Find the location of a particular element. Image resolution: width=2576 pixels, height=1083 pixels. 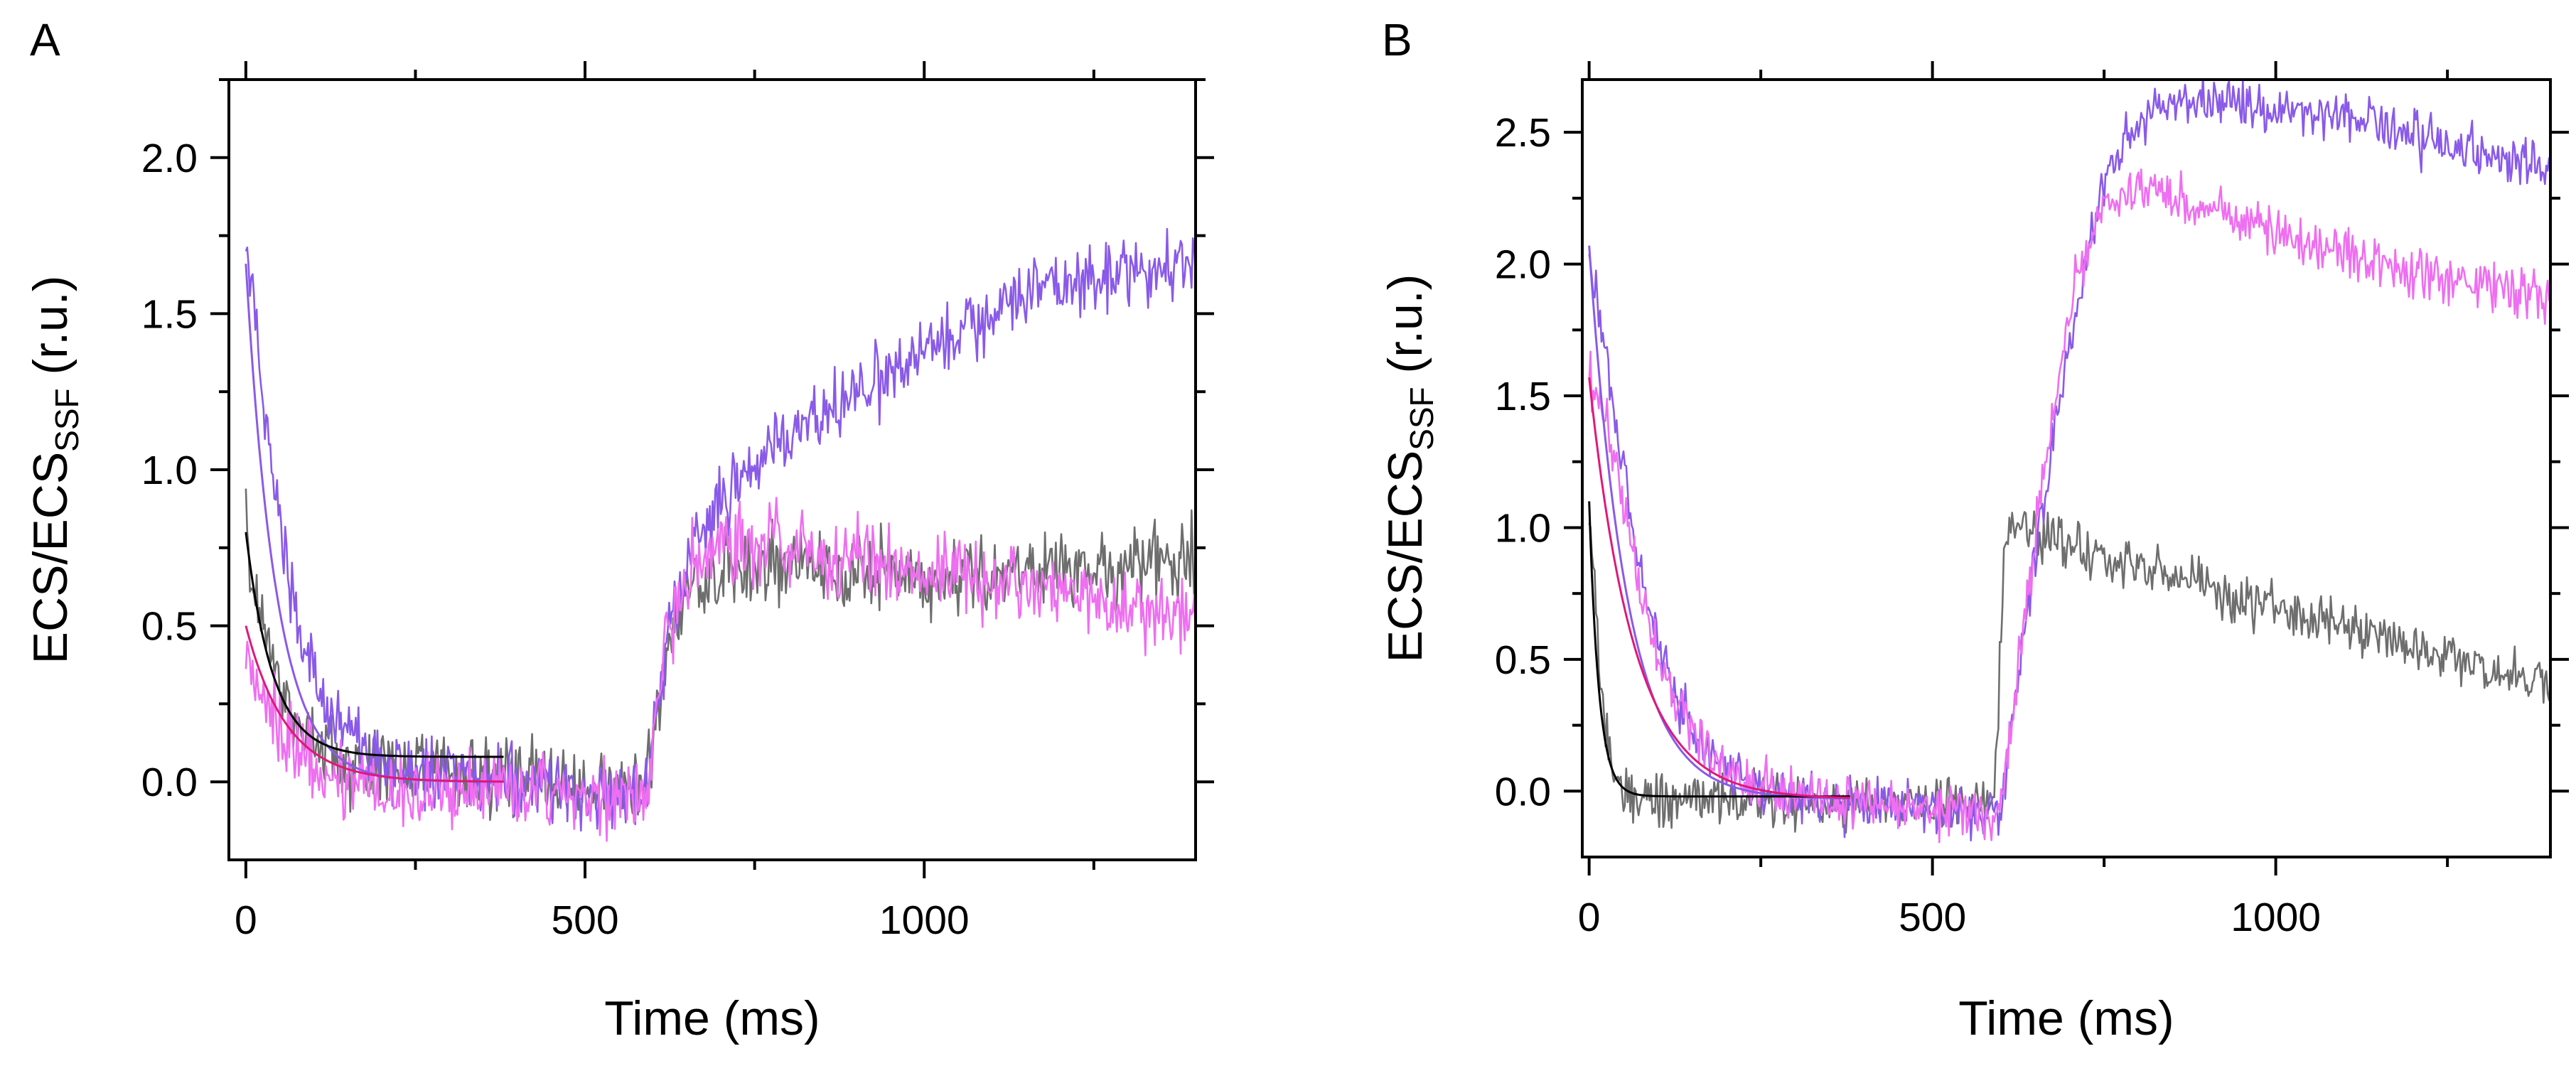

panel-a-y-tick-label: 0.5 is located at coordinates (169, 627).